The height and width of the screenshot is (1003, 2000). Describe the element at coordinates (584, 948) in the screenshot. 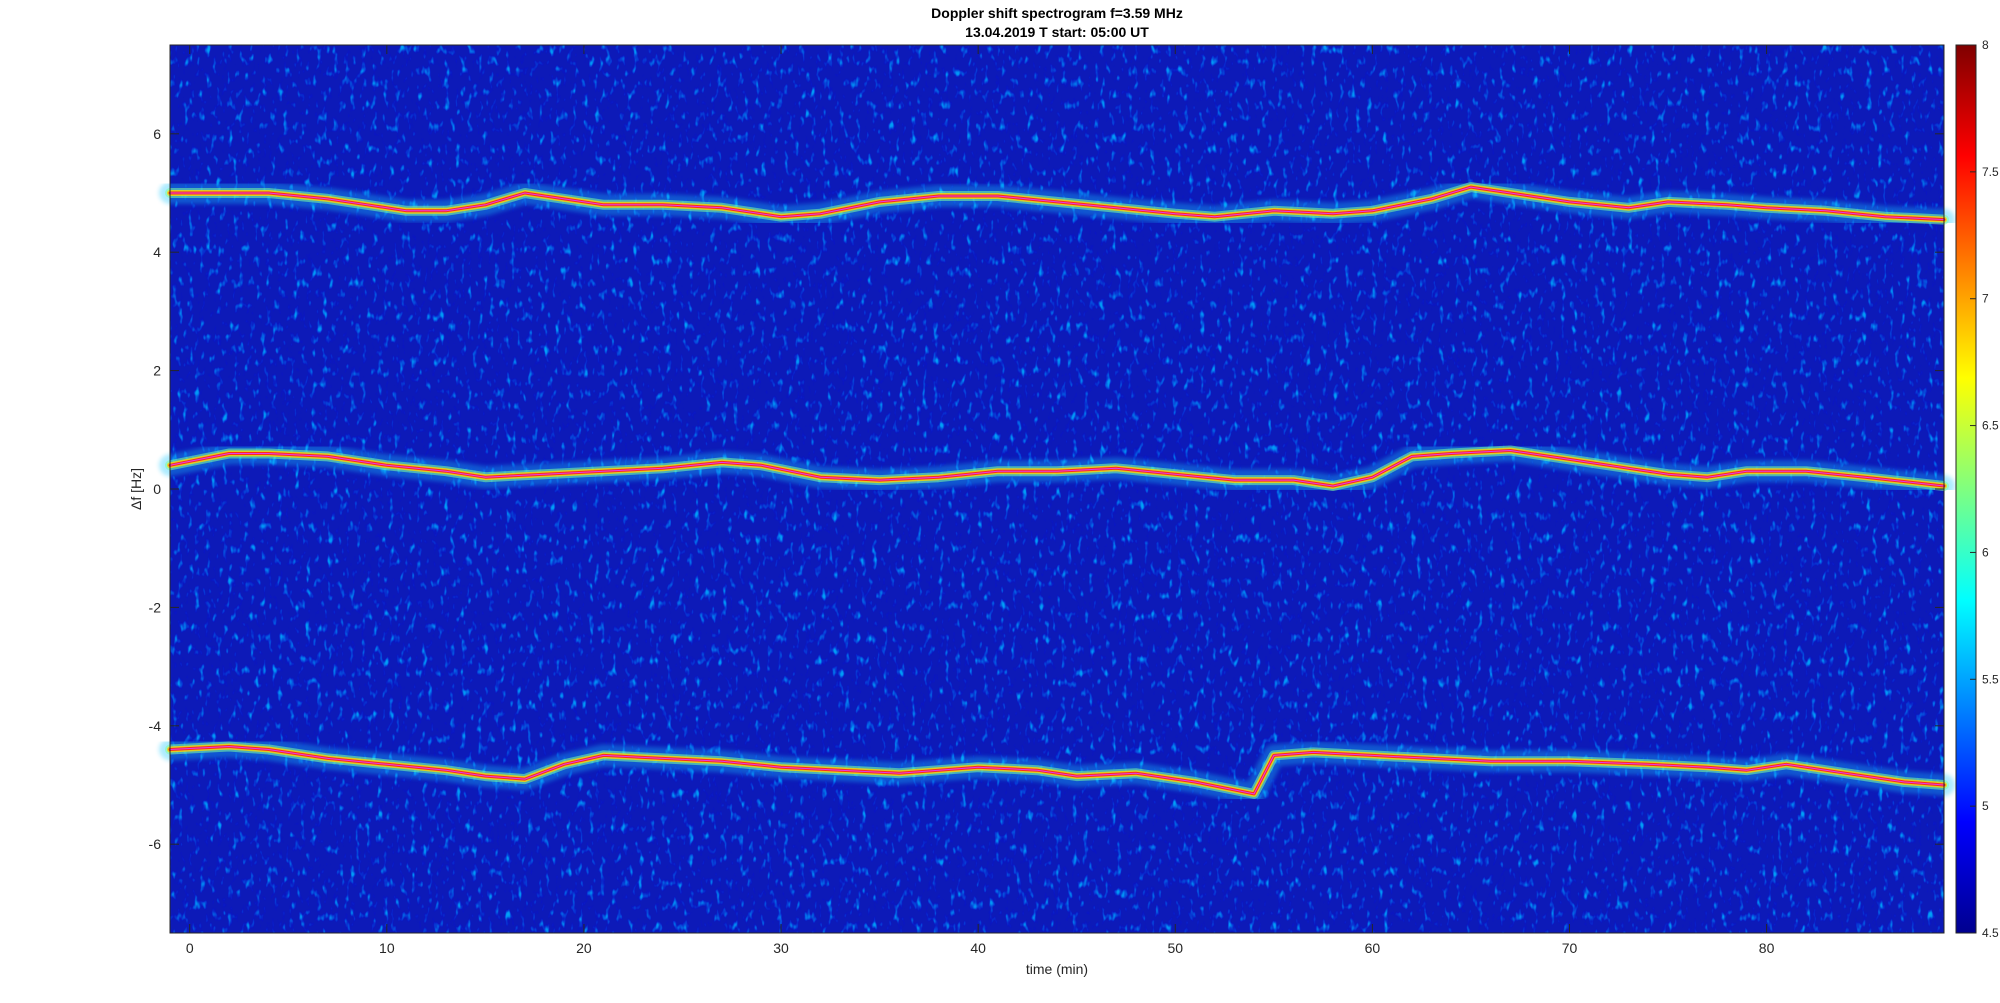

I see `x-tick-label: 20` at that location.